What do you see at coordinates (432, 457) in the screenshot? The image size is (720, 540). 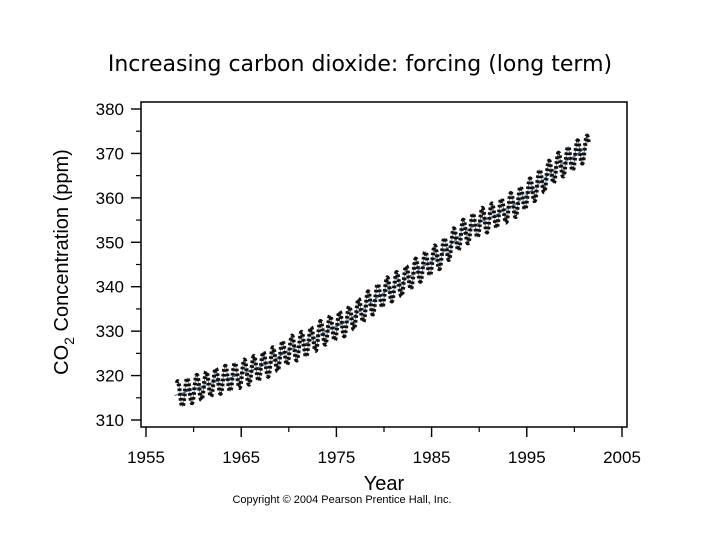 I see `x-tick-label-1985: 1985` at bounding box center [432, 457].